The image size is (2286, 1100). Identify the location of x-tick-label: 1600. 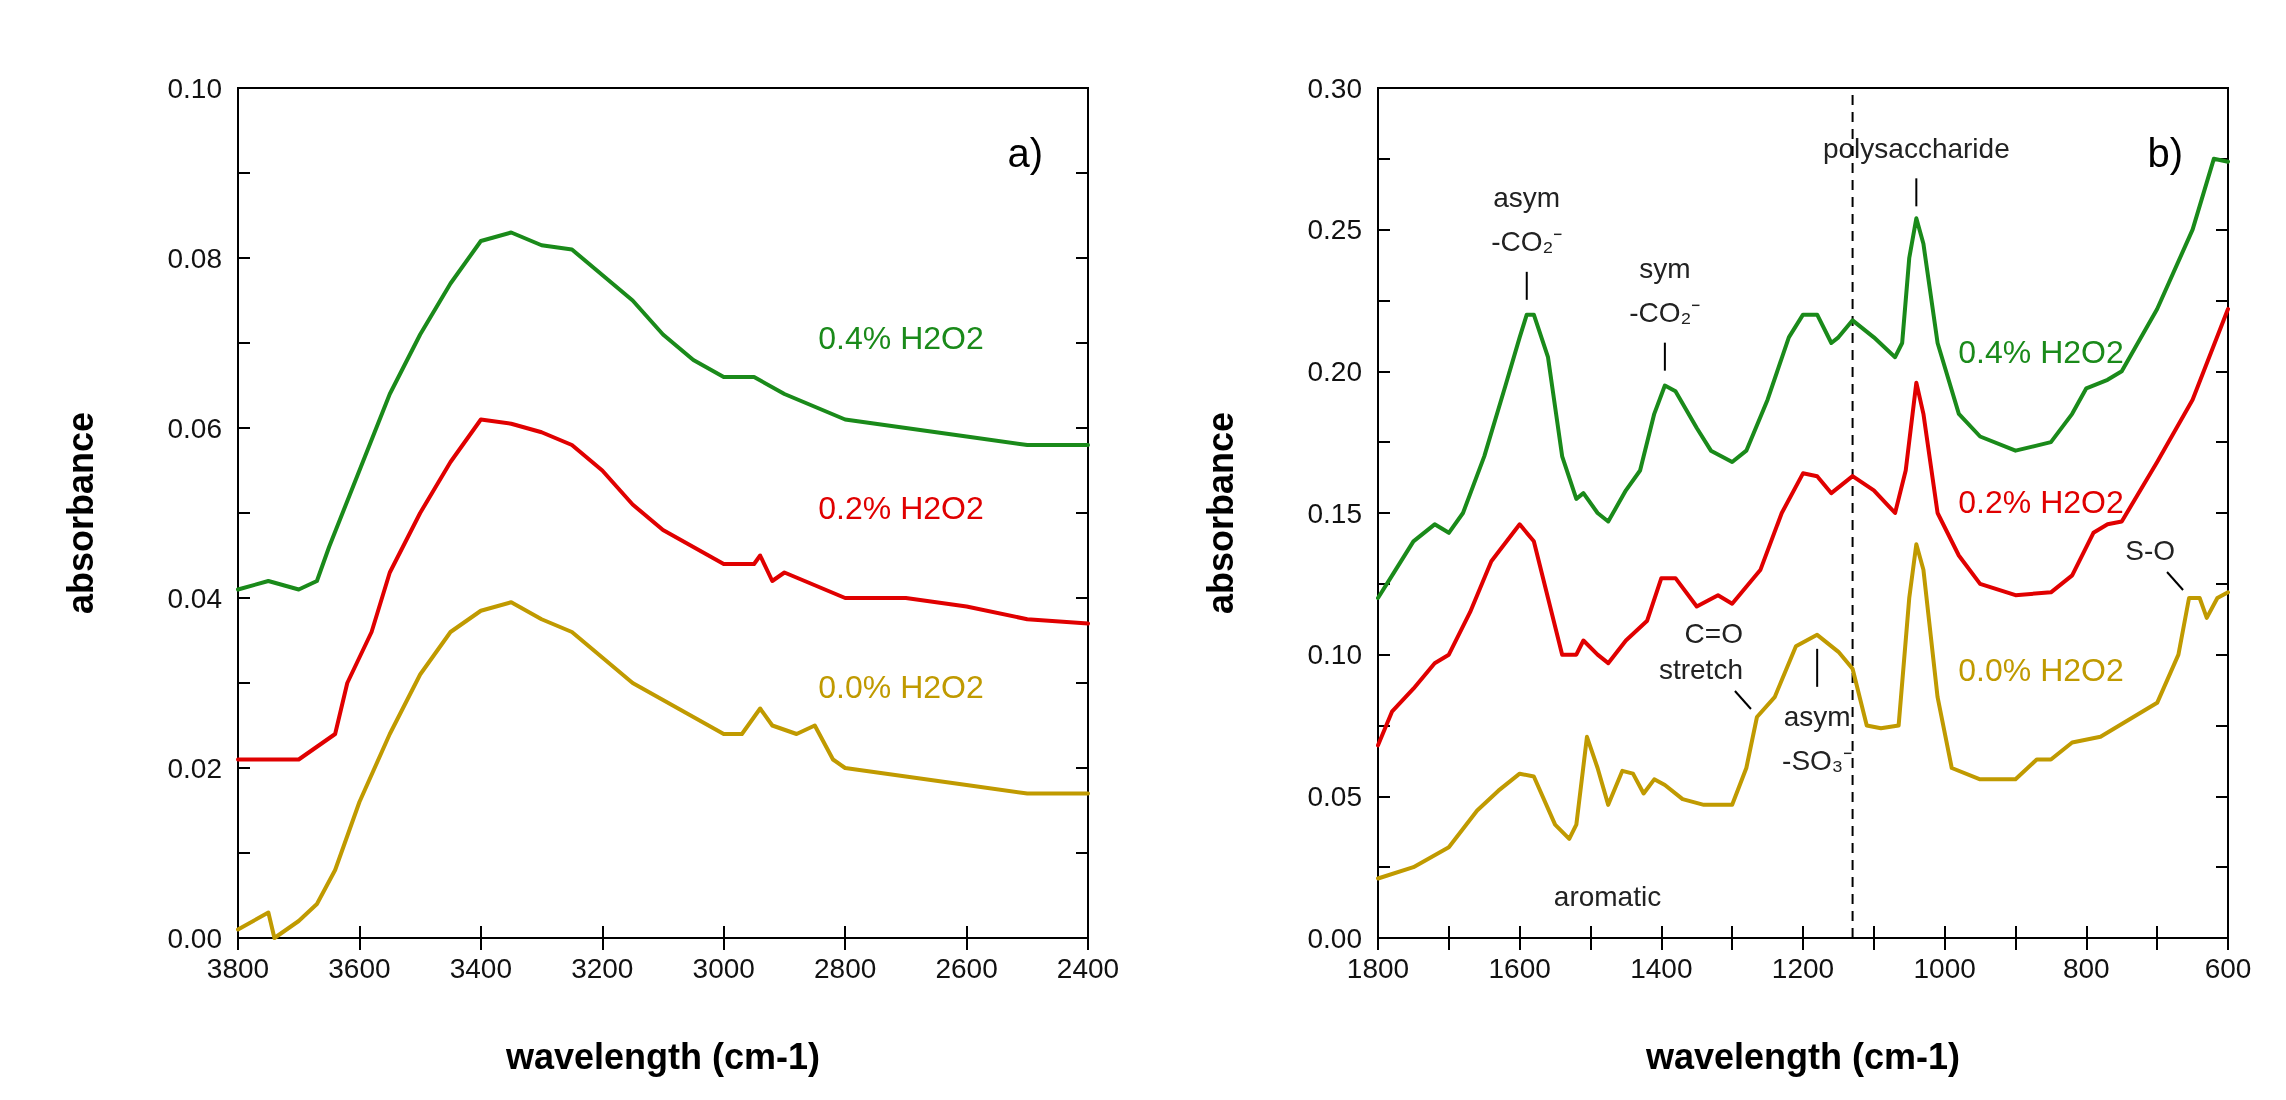
(1519, 968).